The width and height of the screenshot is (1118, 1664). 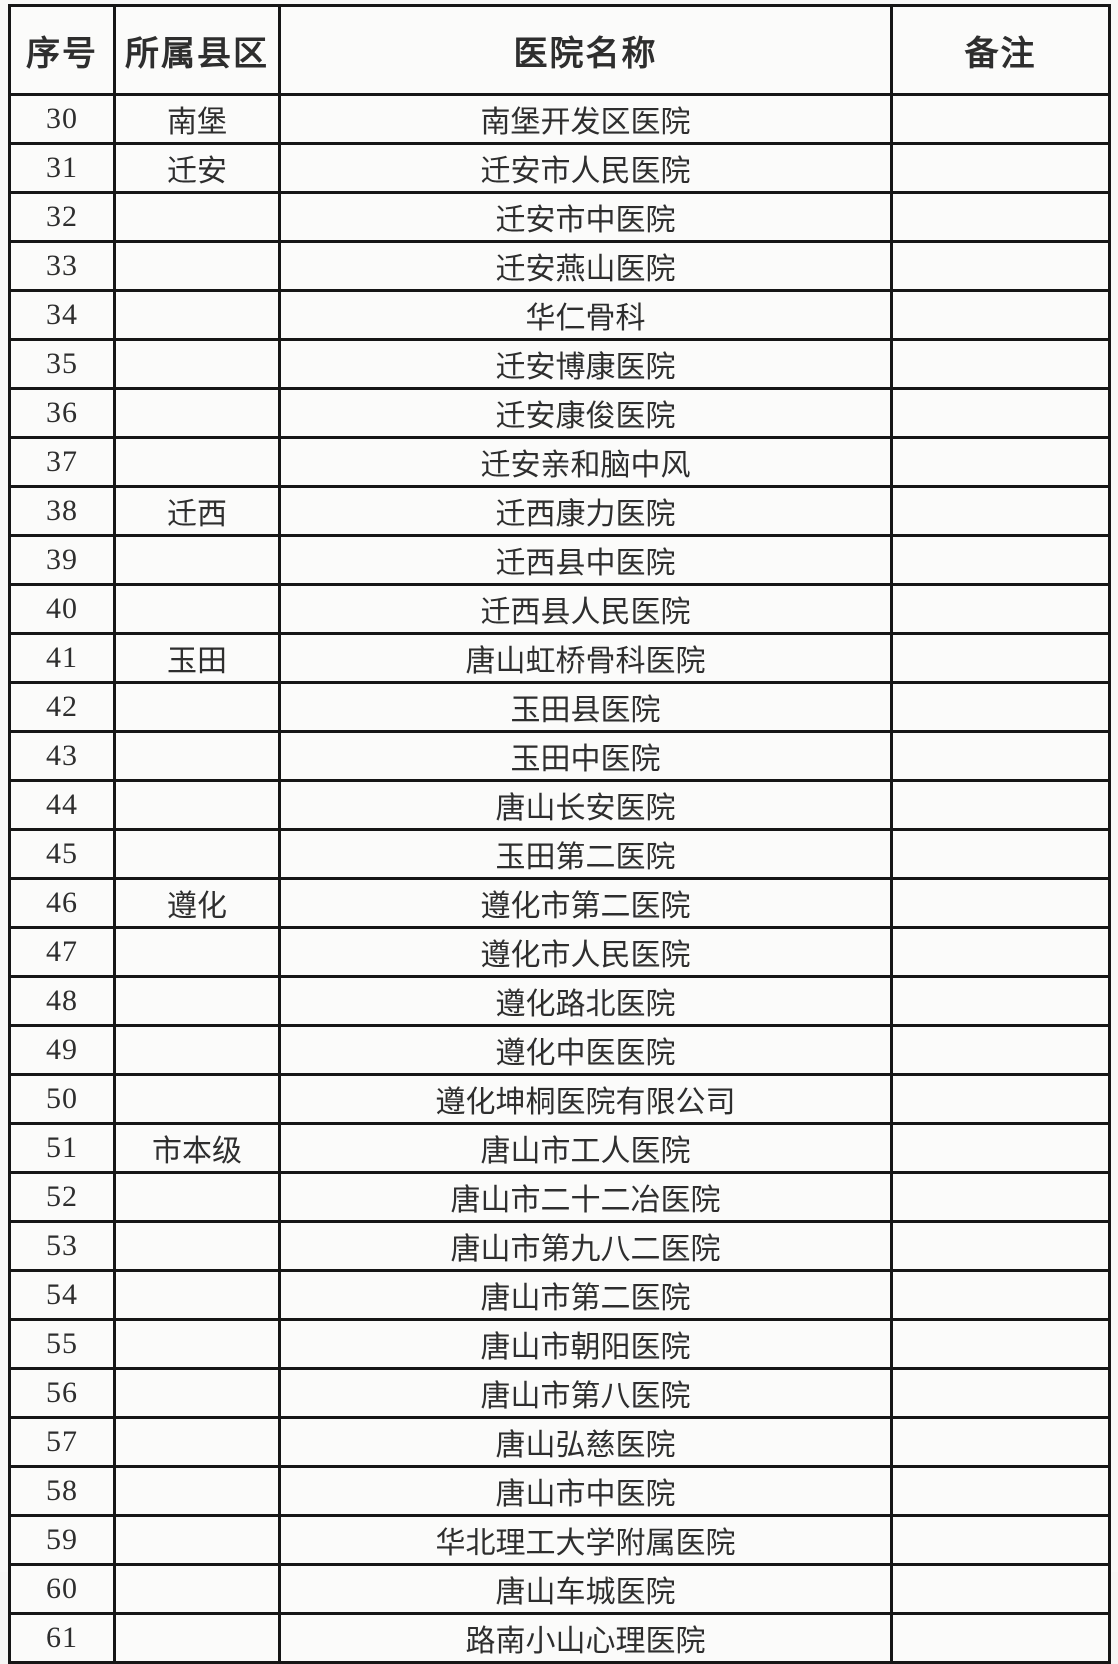 What do you see at coordinates (62, 119) in the screenshot?
I see `row-index-cell: 30` at bounding box center [62, 119].